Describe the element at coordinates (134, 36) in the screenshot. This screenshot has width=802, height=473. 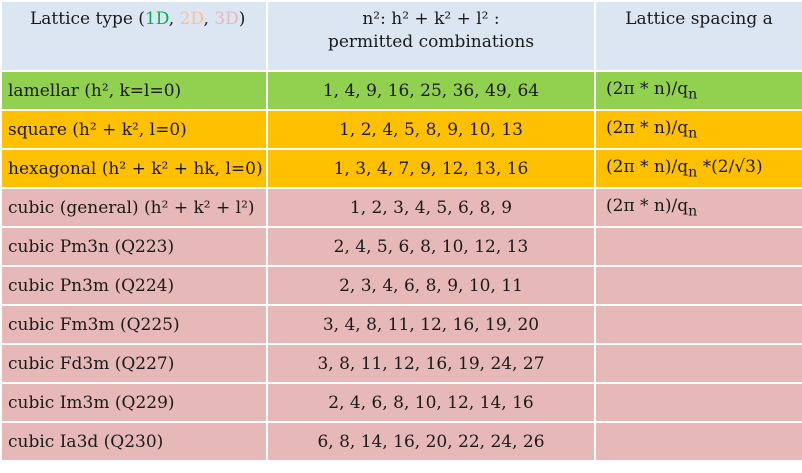
I see `header-lattice-type: Lattice type (1D, 2D, 3D)` at that location.